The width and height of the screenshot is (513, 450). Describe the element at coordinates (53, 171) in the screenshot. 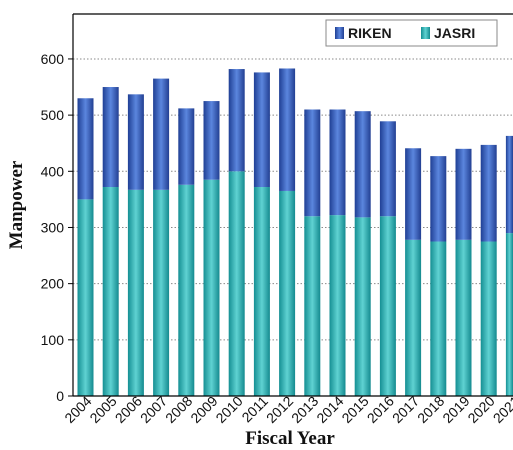

I see `y-tick-label: 400` at that location.